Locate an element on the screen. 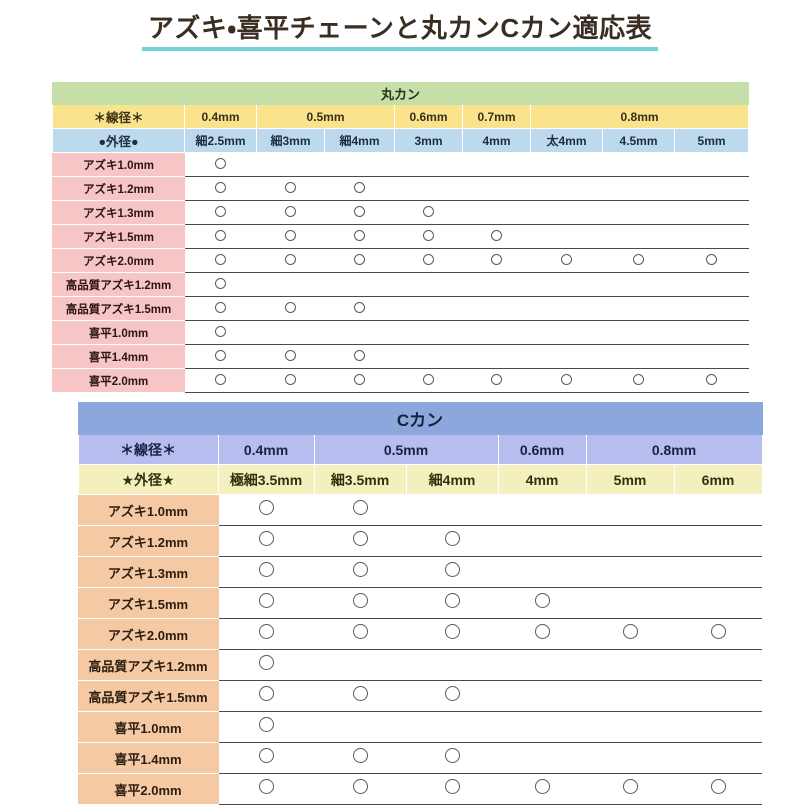 The image size is (800, 805). ckan-row-label: アズキ1.5mm is located at coordinates (148, 603).